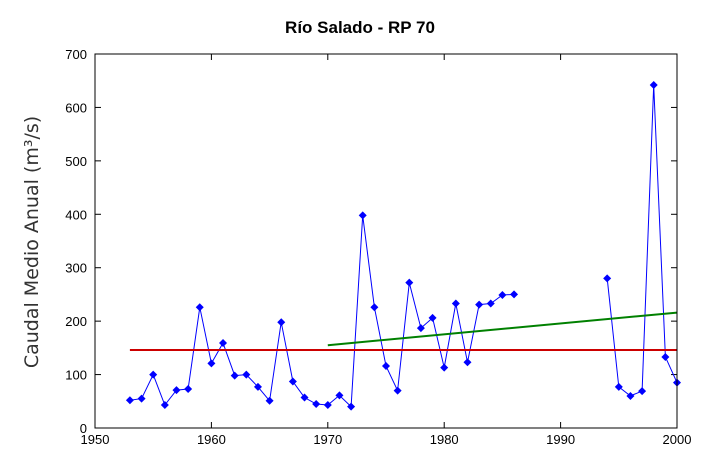 The height and width of the screenshot is (466, 712). Describe the element at coordinates (76, 375) in the screenshot. I see `y-tick-label: 100` at that location.